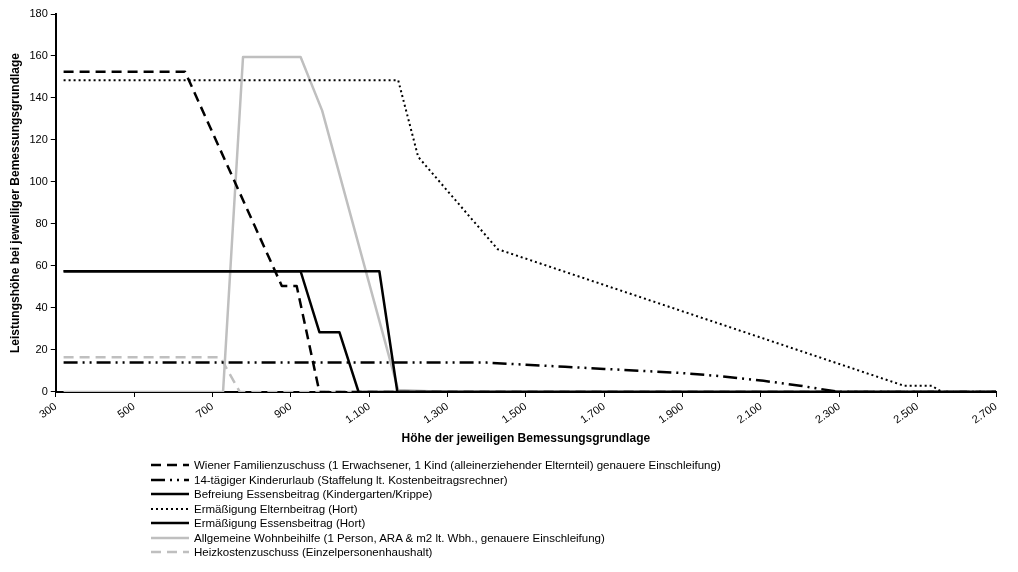 Image resolution: width=1018 pixels, height=572 pixels. Describe the element at coordinates (457, 465) in the screenshot. I see `legend-label: Wiener Familienzuschuss (1 Erwachsener, 1 Kind (alleinerziehender Elternteil) genauere Einschleifung)` at that location.